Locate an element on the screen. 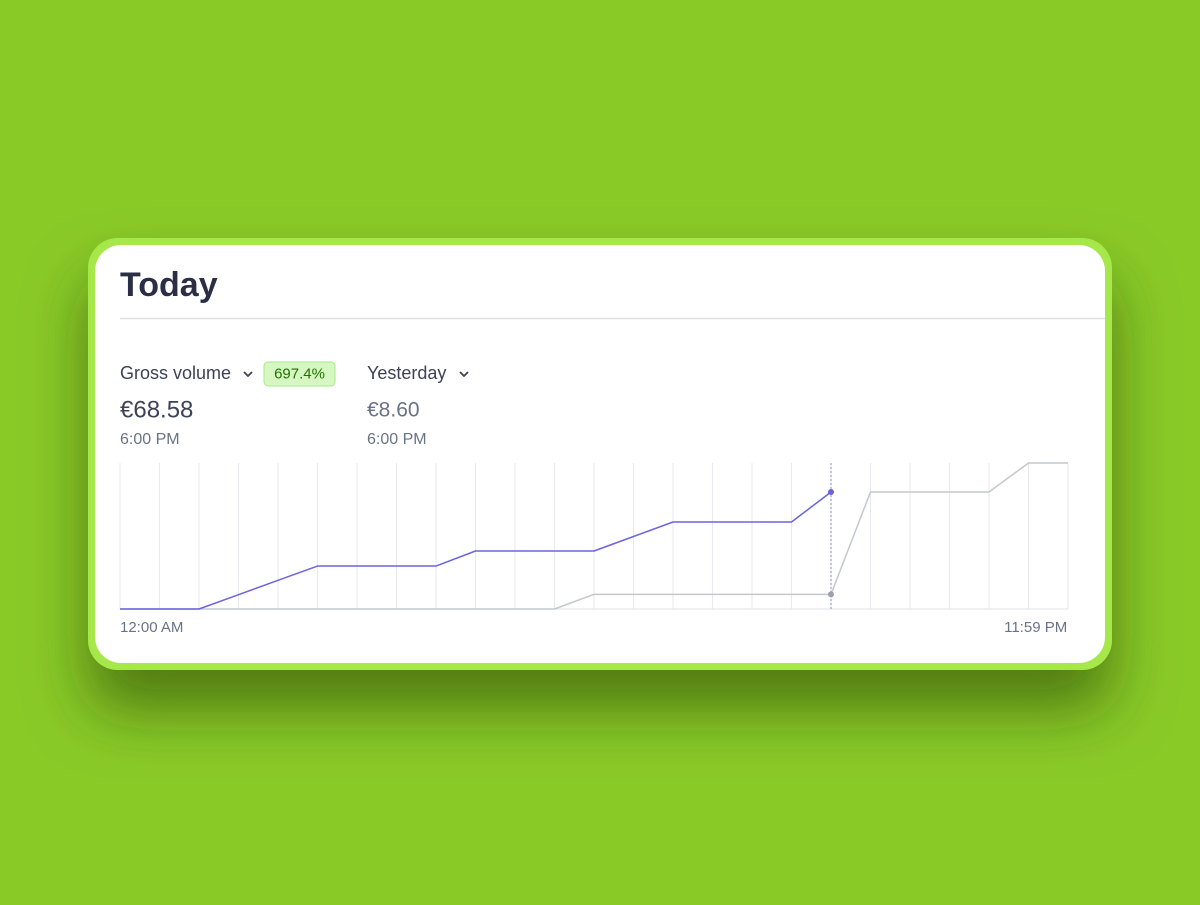 This screenshot has width=1200, height=905. change-text: 697.4% is located at coordinates (299, 373).